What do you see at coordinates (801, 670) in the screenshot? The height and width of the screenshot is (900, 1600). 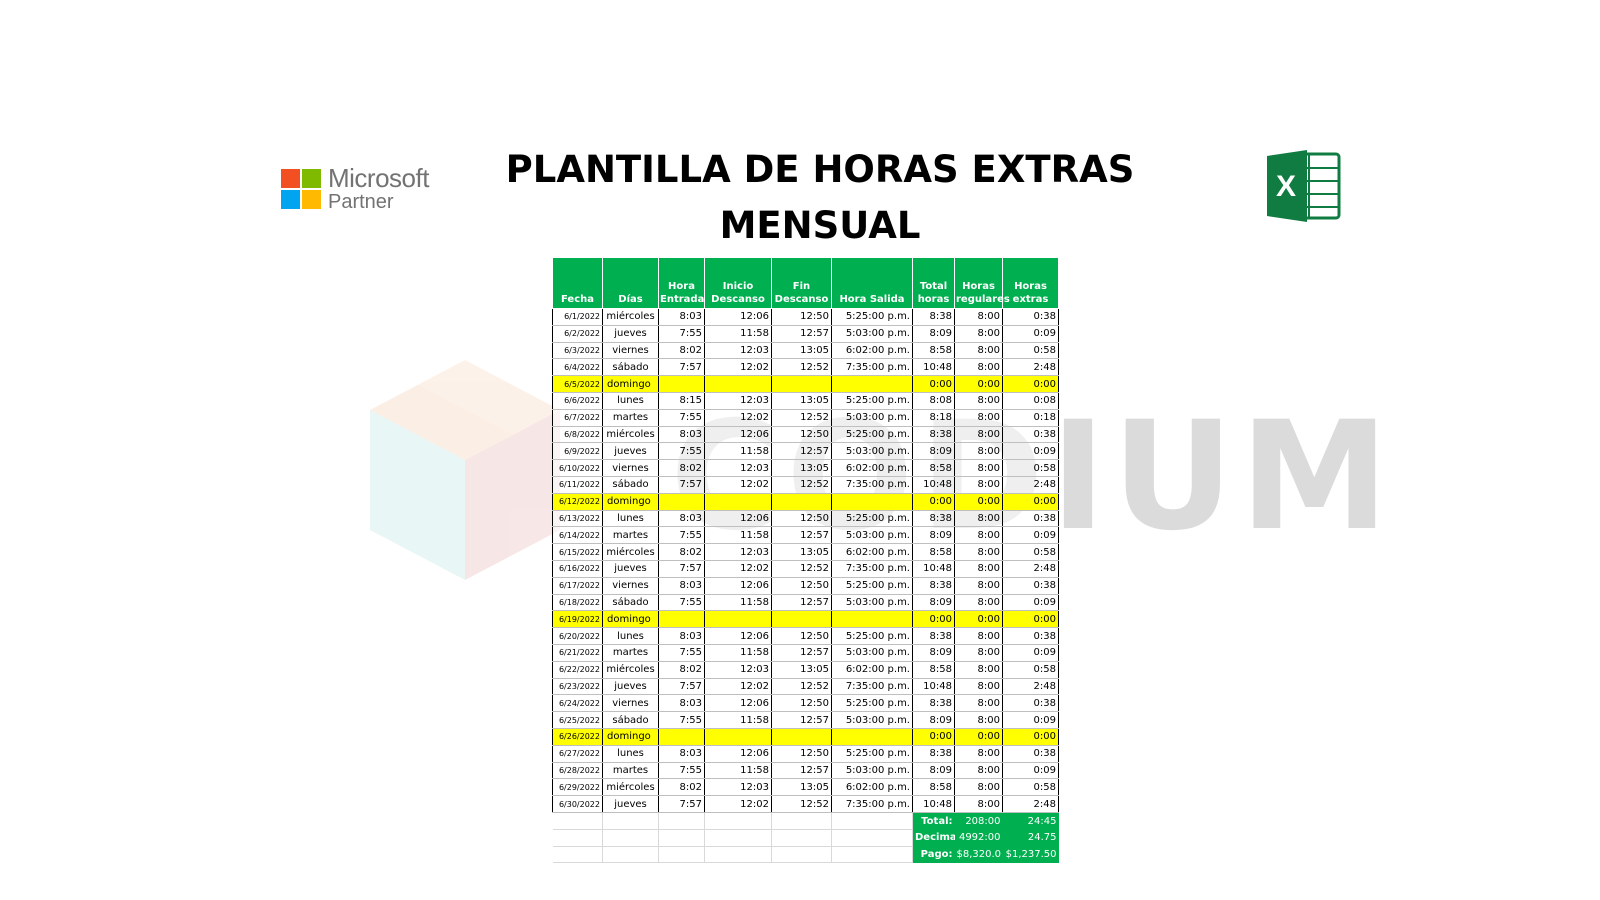 I see `table-cell: 13:05` at bounding box center [801, 670].